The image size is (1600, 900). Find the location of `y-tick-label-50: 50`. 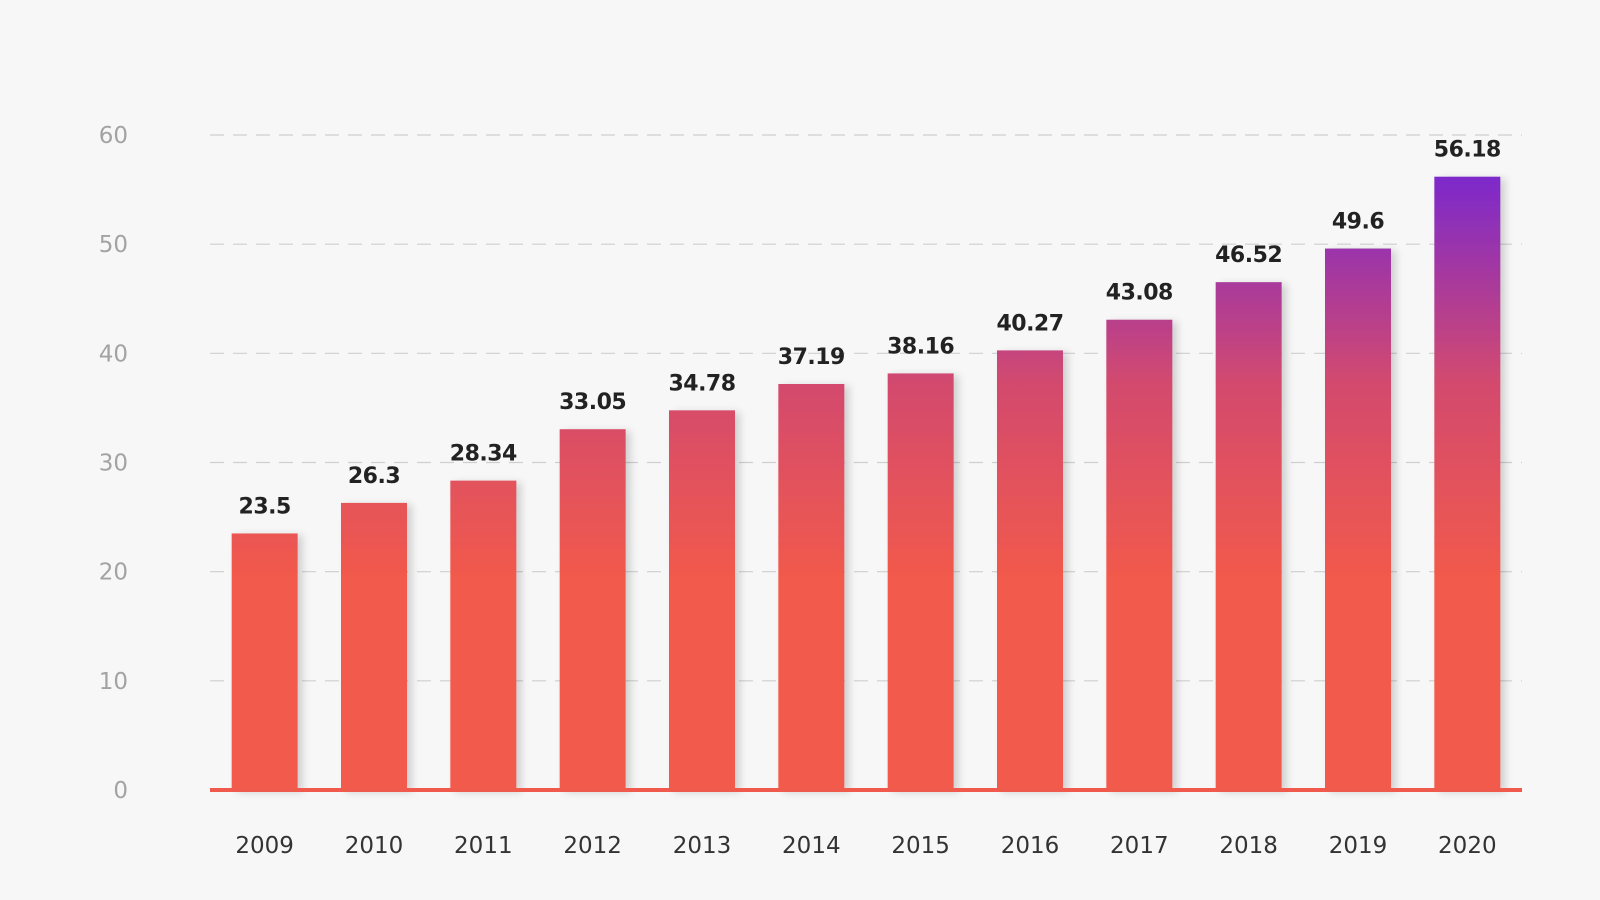

y-tick-label-50: 50 is located at coordinates (113, 245).